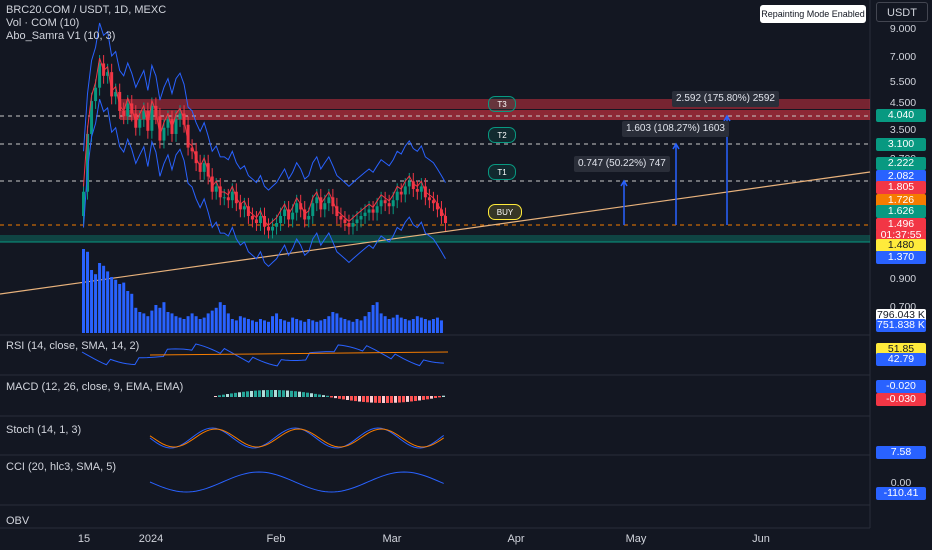 This screenshot has height=550, width=932. I want to click on cci-legend: CCI (20, hlc3, SMA, 5), so click(61, 467).